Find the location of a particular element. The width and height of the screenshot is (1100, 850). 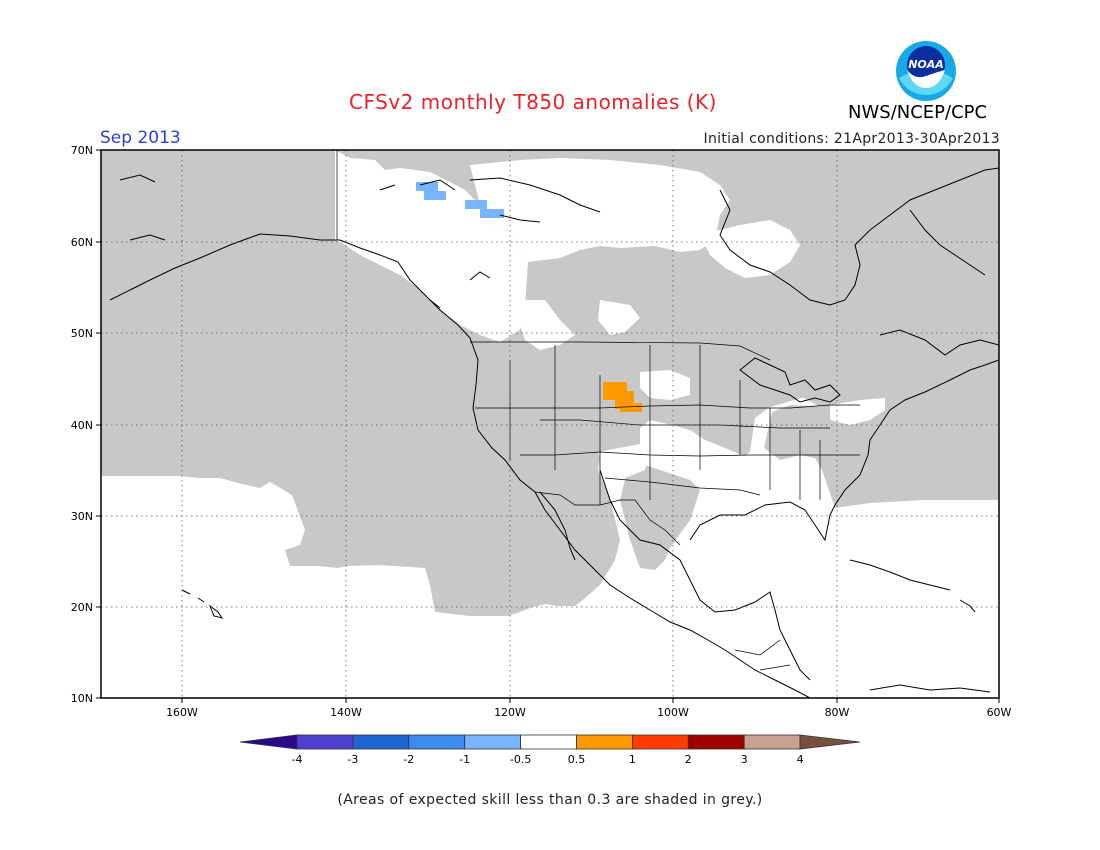

lat-label: 40N is located at coordinates (82, 425).